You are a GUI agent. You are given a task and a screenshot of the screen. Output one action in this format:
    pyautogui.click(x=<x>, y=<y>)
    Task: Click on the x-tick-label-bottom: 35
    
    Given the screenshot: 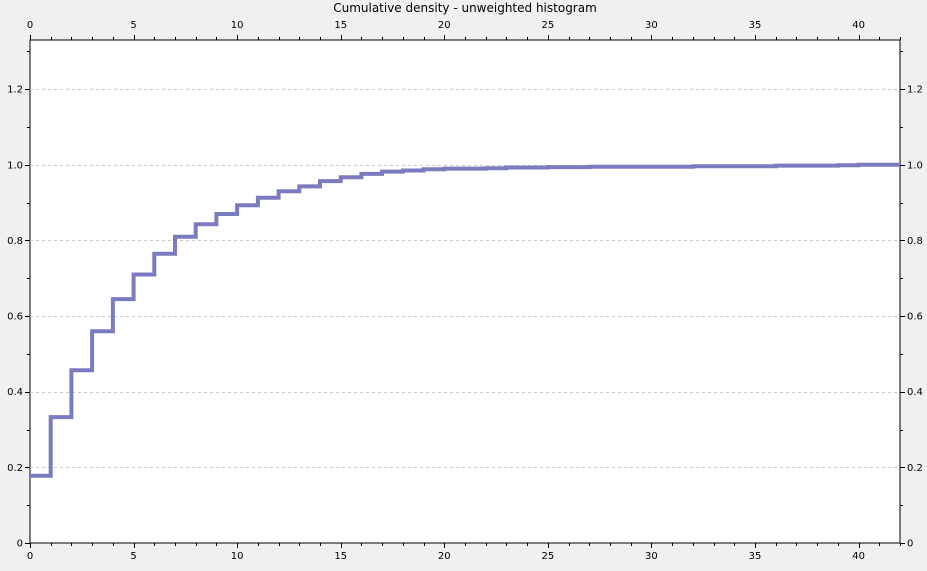 What is the action you would take?
    pyautogui.click(x=755, y=556)
    